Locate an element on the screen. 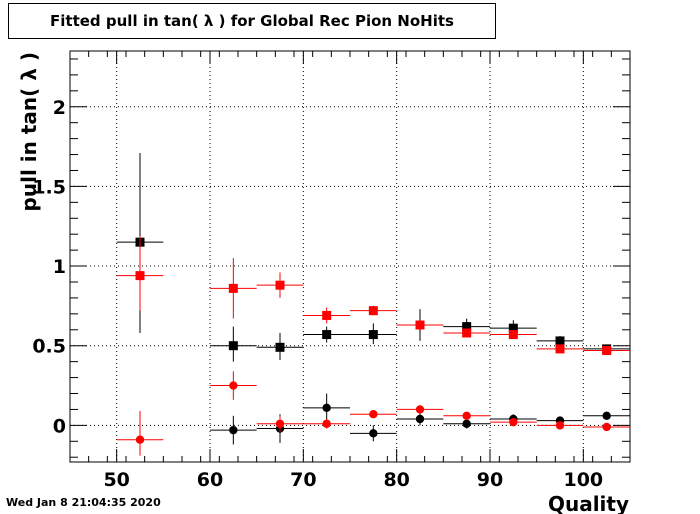 This screenshot has width=700, height=514. y-tick-label: 1.5 is located at coordinates (49, 187).